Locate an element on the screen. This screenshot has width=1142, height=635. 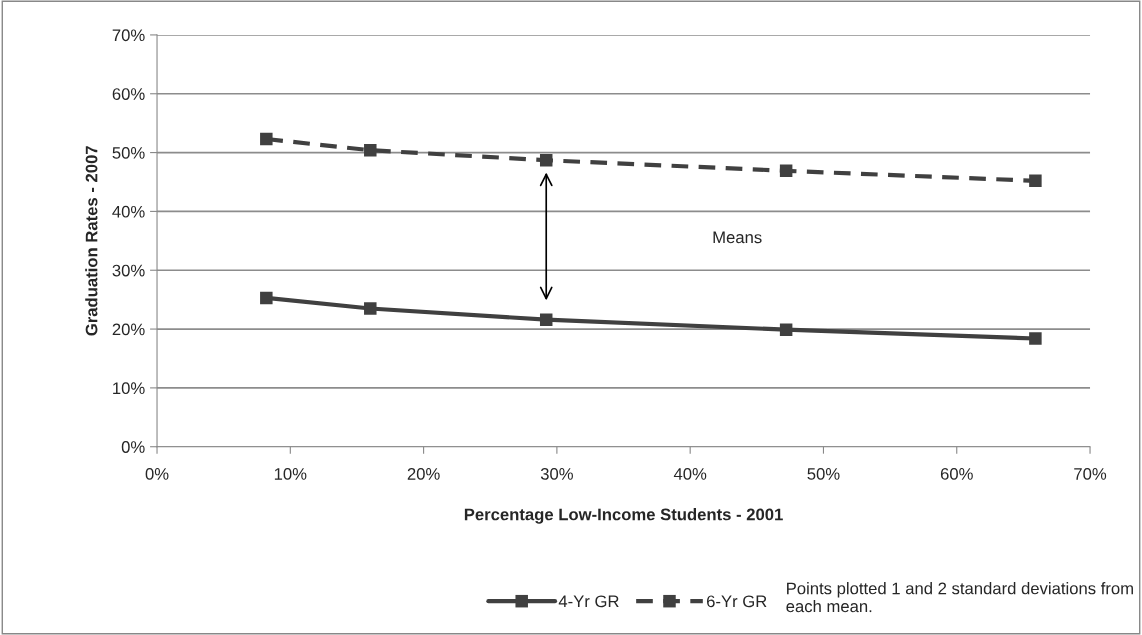
x-tick-label: 40% is located at coordinates (690, 474).